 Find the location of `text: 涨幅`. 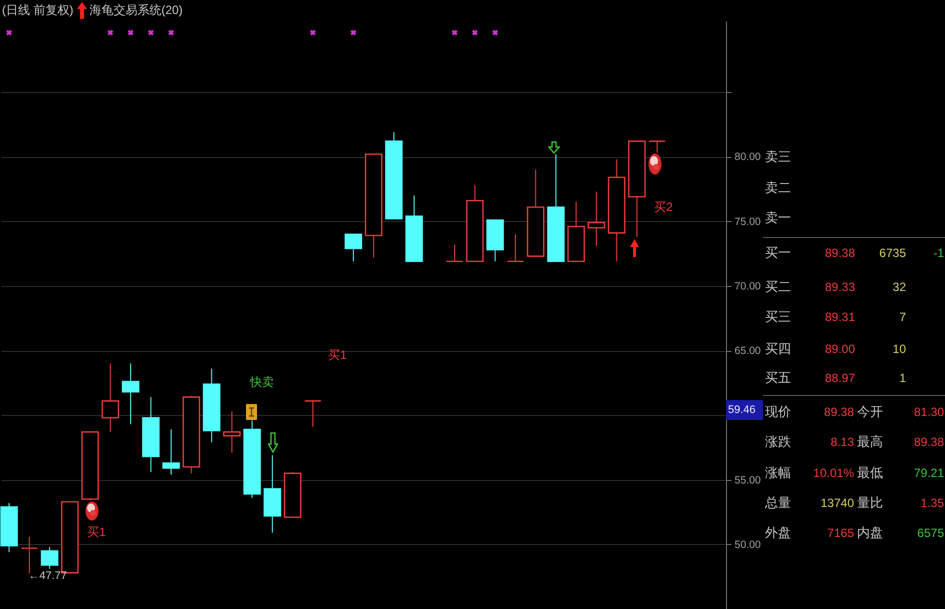

text: 涨幅 is located at coordinates (778, 473).